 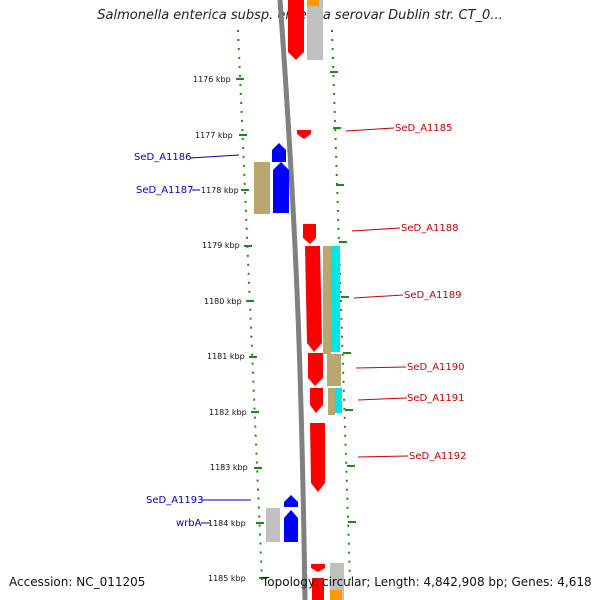 What do you see at coordinates (165, 190) in the screenshot?
I see `gene-label-reverse: SeD_A1187` at bounding box center [165, 190].